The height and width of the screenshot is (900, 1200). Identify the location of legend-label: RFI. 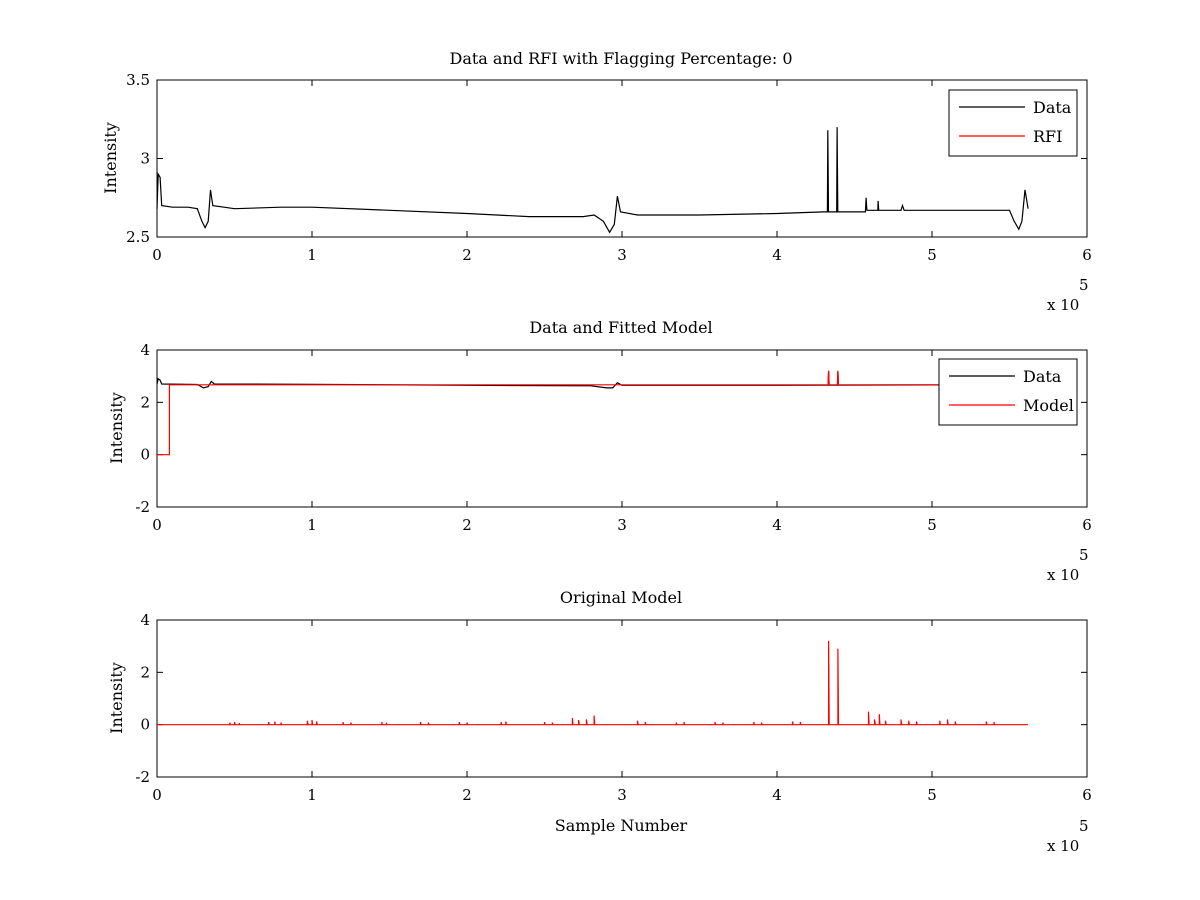
(1047, 136).